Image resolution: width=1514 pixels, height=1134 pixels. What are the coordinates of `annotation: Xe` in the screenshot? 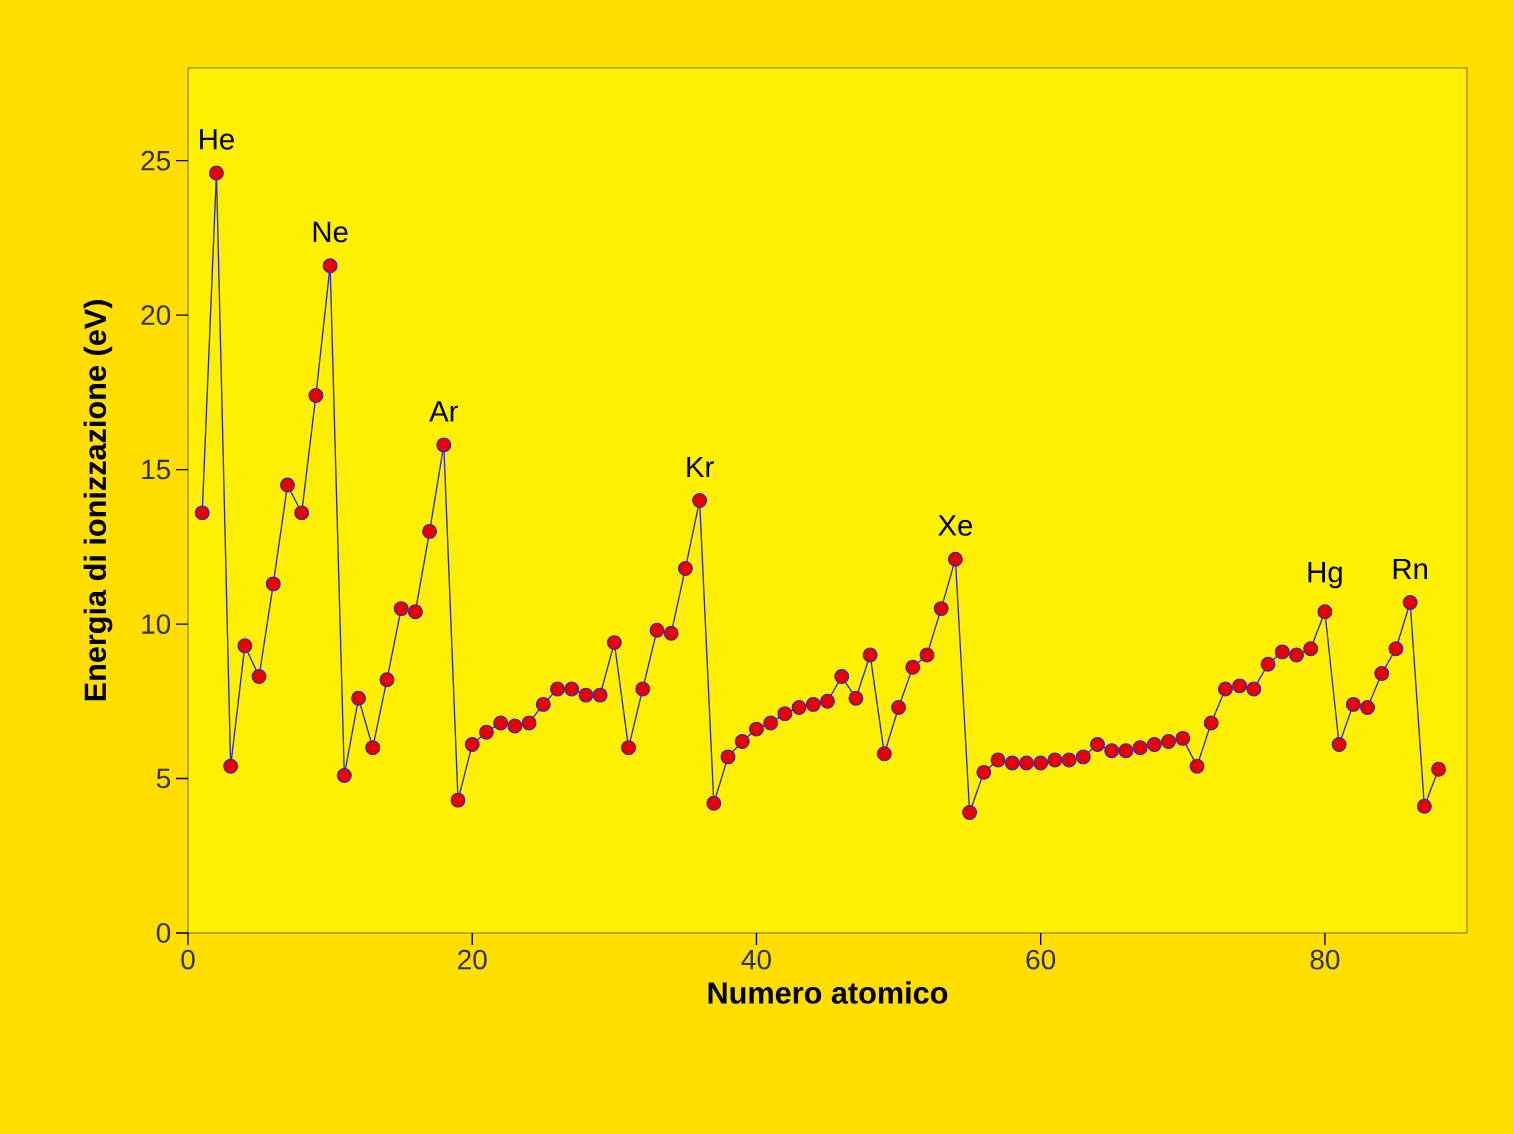 It's located at (955, 525).